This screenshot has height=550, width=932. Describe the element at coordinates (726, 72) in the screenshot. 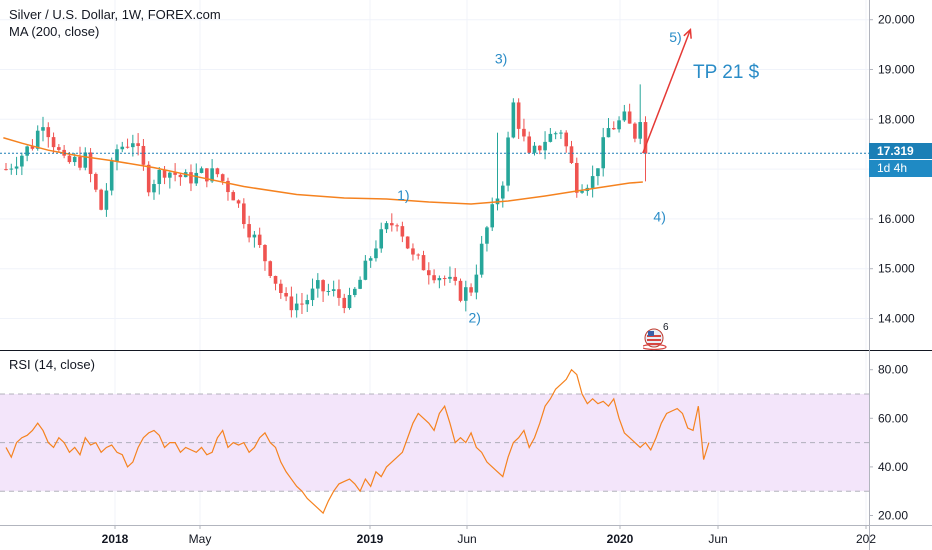

I see `target-label: TP 21 $` at that location.